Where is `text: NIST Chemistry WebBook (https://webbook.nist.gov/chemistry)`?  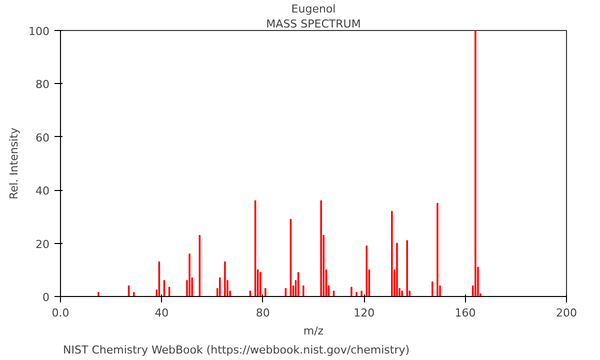 text: NIST Chemistry WebBook (https://webbook.nist.gov/chemistry) is located at coordinates (236, 350).